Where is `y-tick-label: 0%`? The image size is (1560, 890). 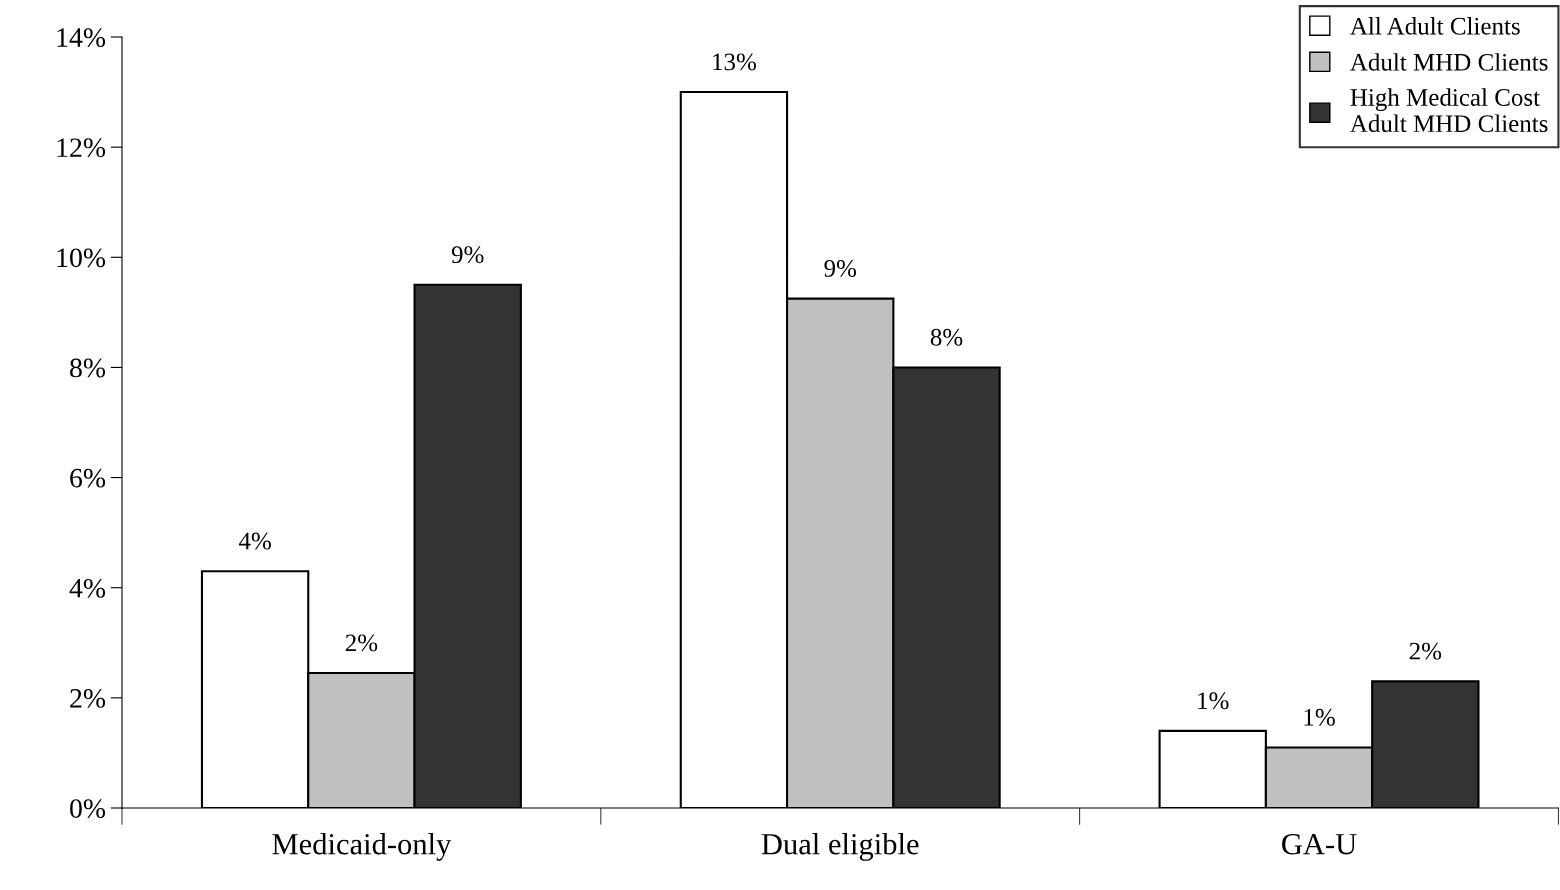
y-tick-label: 0% is located at coordinates (88, 808).